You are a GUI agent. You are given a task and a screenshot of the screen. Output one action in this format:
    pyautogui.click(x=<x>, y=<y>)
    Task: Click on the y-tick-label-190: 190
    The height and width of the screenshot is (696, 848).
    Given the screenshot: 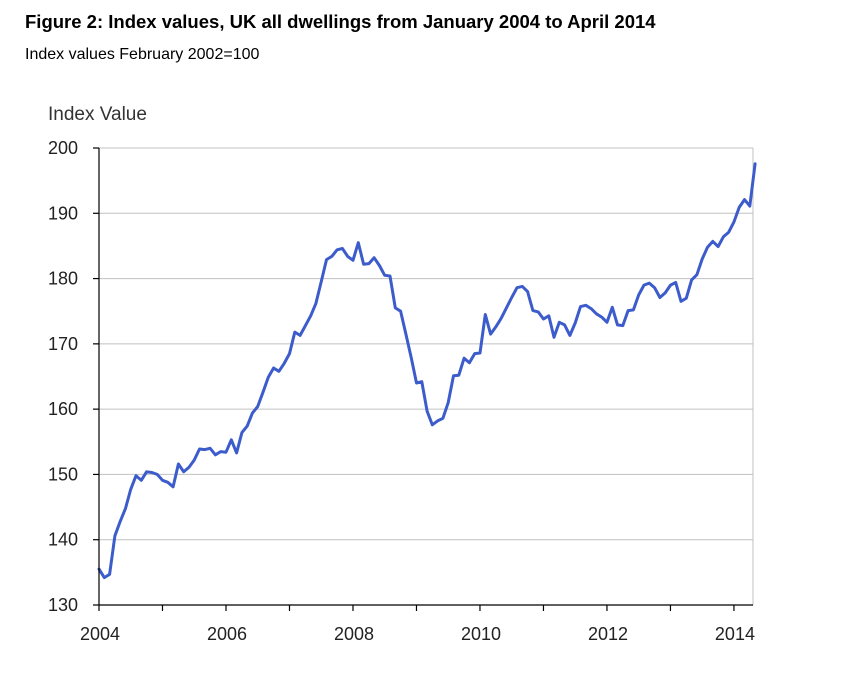 What is the action you would take?
    pyautogui.click(x=63, y=213)
    